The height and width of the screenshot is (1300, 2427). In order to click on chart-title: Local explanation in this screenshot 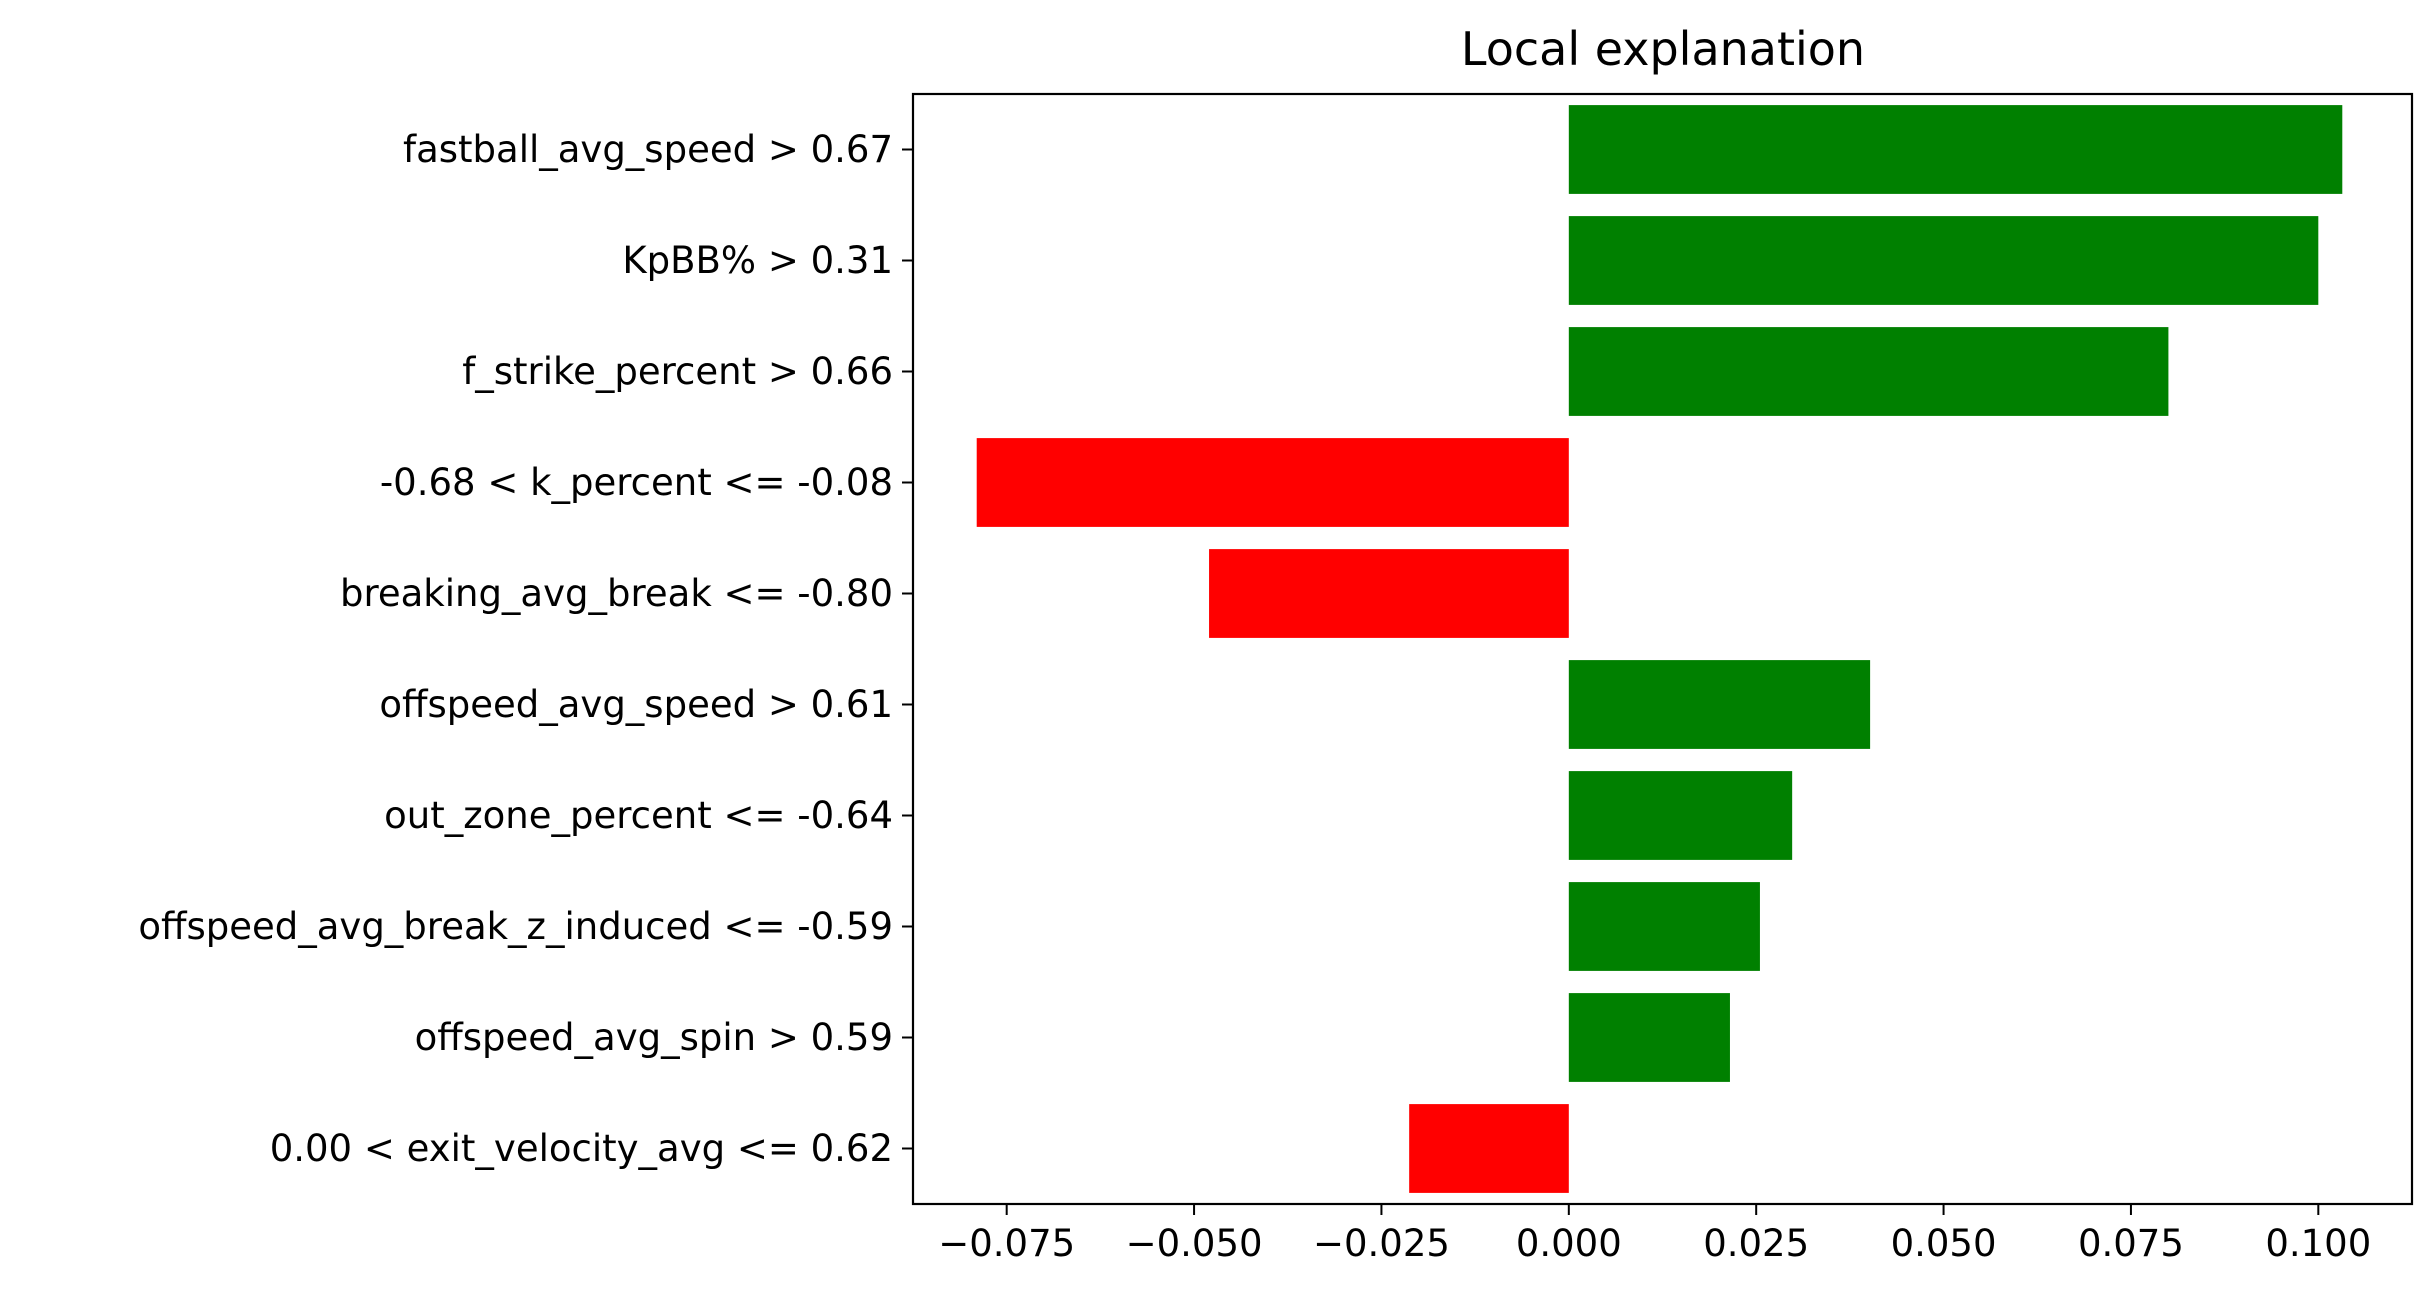, I will do `click(1663, 49)`.